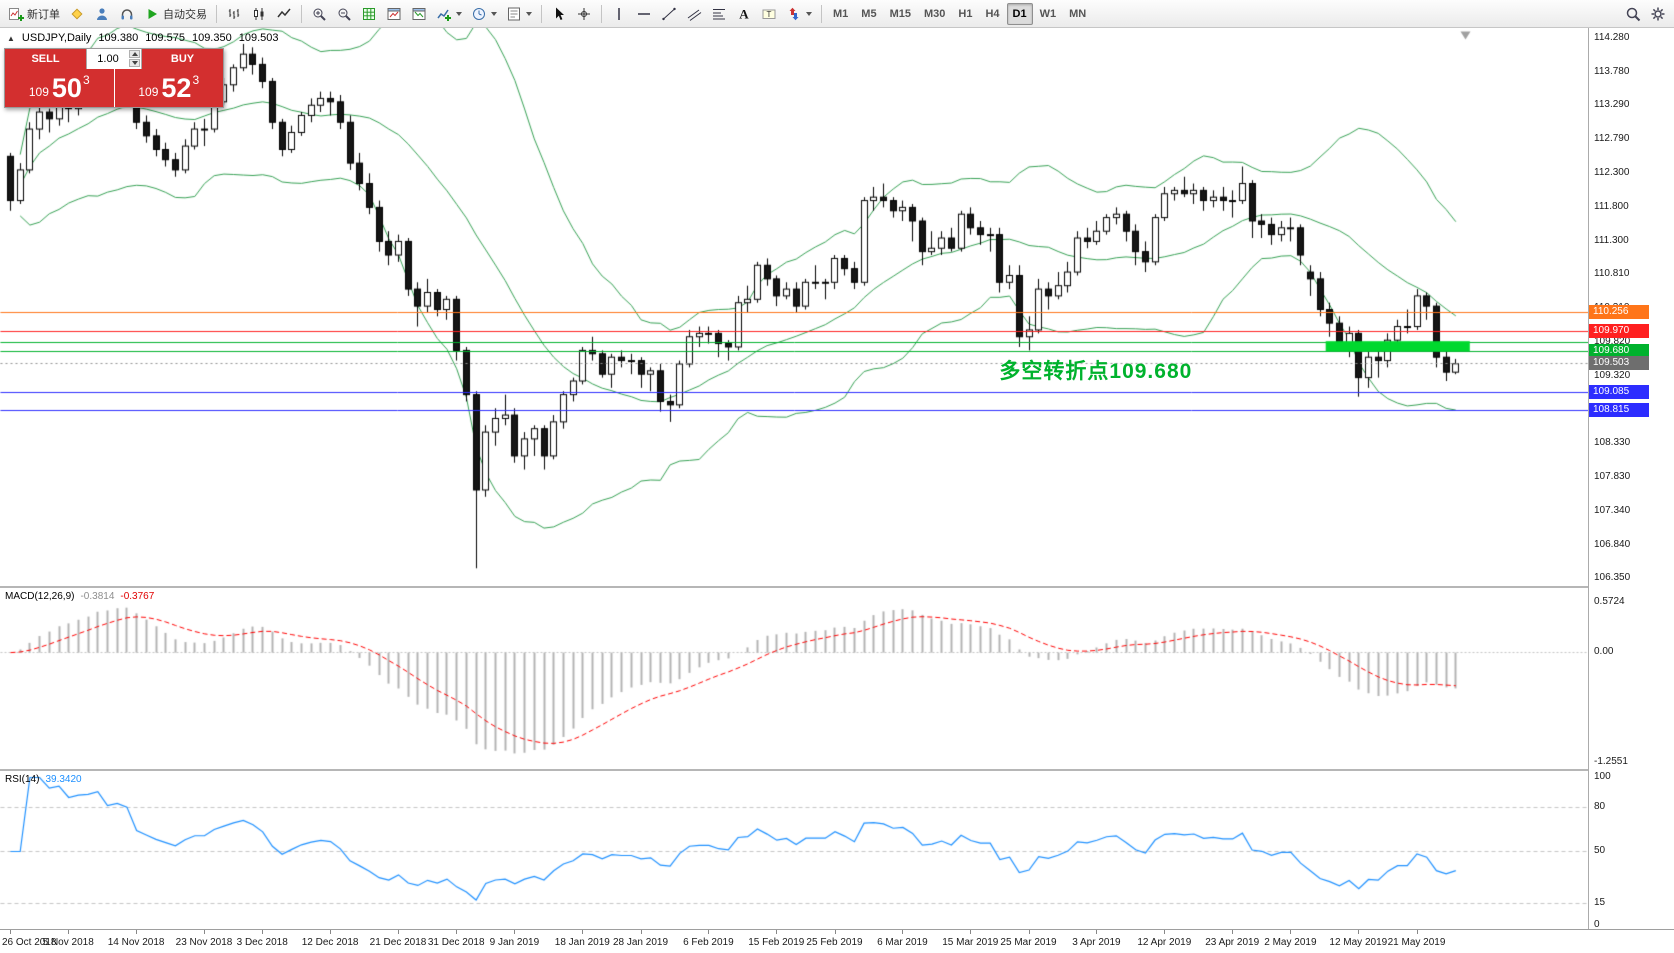  Describe the element at coordinates (1609, 601) in the screenshot. I see `macd-axis-label: 0.5724` at that location.